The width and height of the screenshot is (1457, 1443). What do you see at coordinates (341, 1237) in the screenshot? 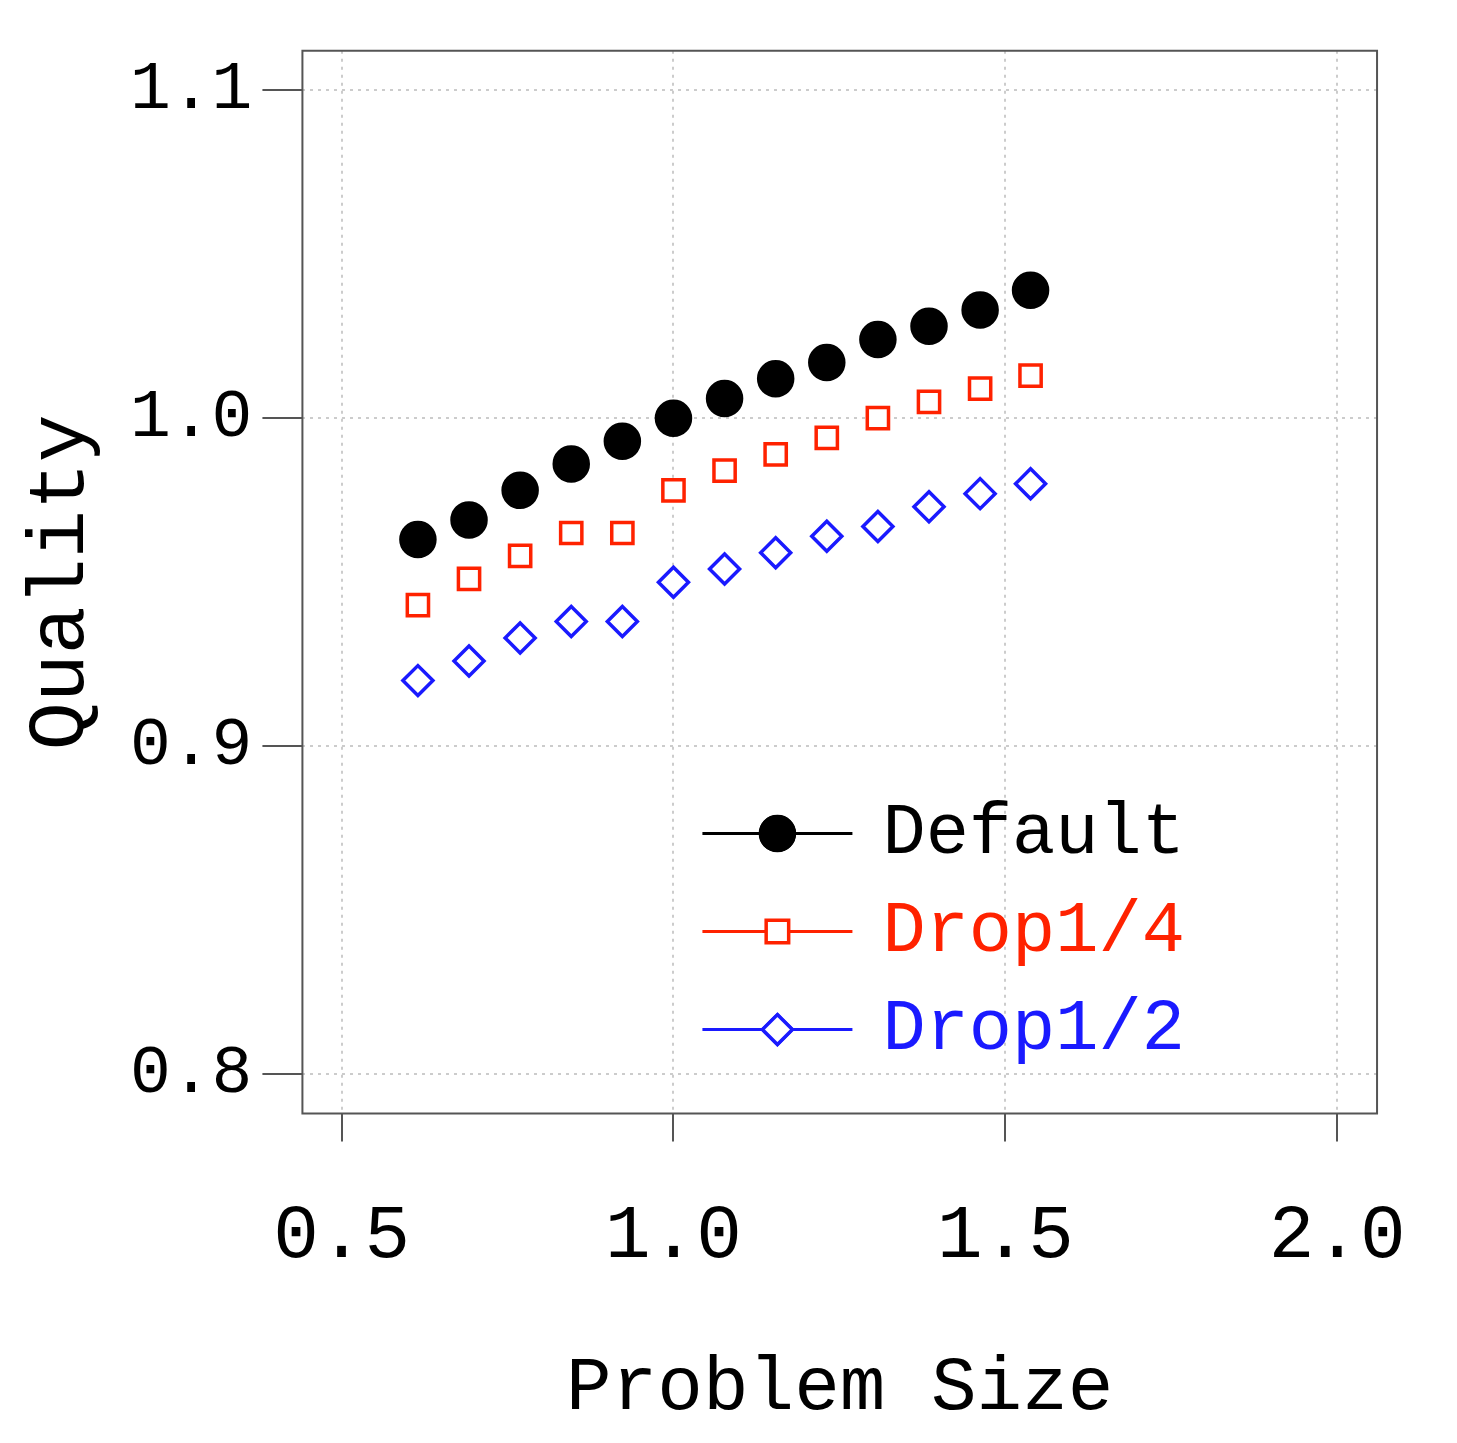
I see `x-tick-label: 0.5` at bounding box center [341, 1237].